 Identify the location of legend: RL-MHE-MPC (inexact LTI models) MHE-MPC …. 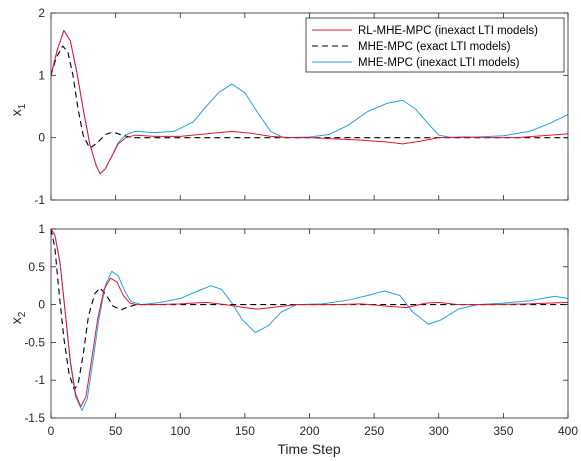
(435, 45).